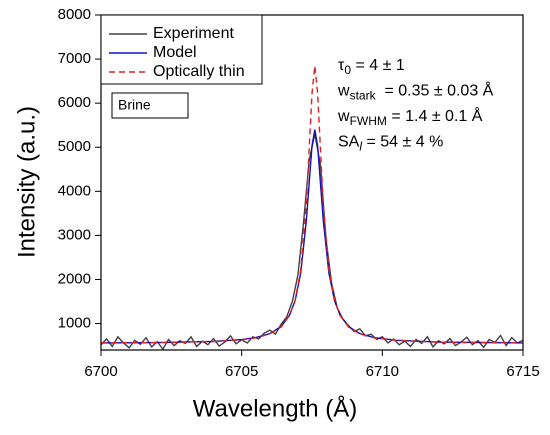 This screenshot has width=550, height=435. I want to click on y-tick-label: 5000, so click(74, 146).